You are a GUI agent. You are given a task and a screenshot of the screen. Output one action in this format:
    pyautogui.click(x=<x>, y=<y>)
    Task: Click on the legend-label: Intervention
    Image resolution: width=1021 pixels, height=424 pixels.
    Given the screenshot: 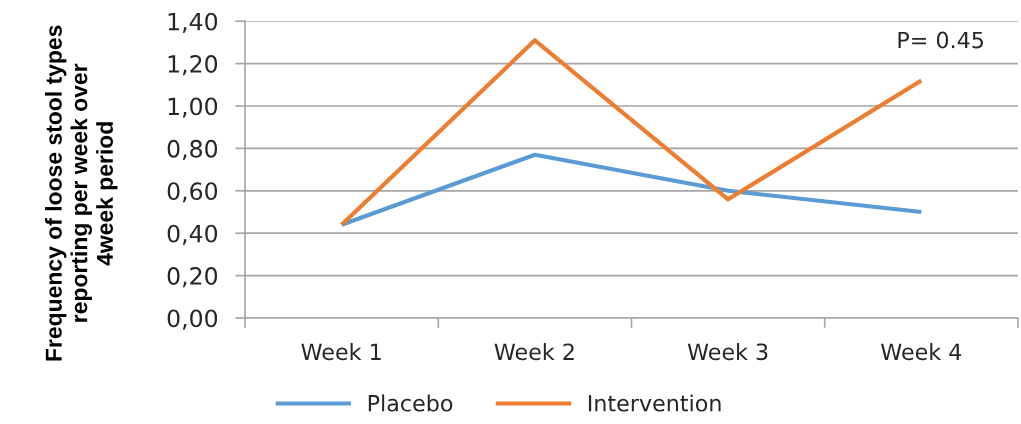 What is the action you would take?
    pyautogui.click(x=654, y=403)
    